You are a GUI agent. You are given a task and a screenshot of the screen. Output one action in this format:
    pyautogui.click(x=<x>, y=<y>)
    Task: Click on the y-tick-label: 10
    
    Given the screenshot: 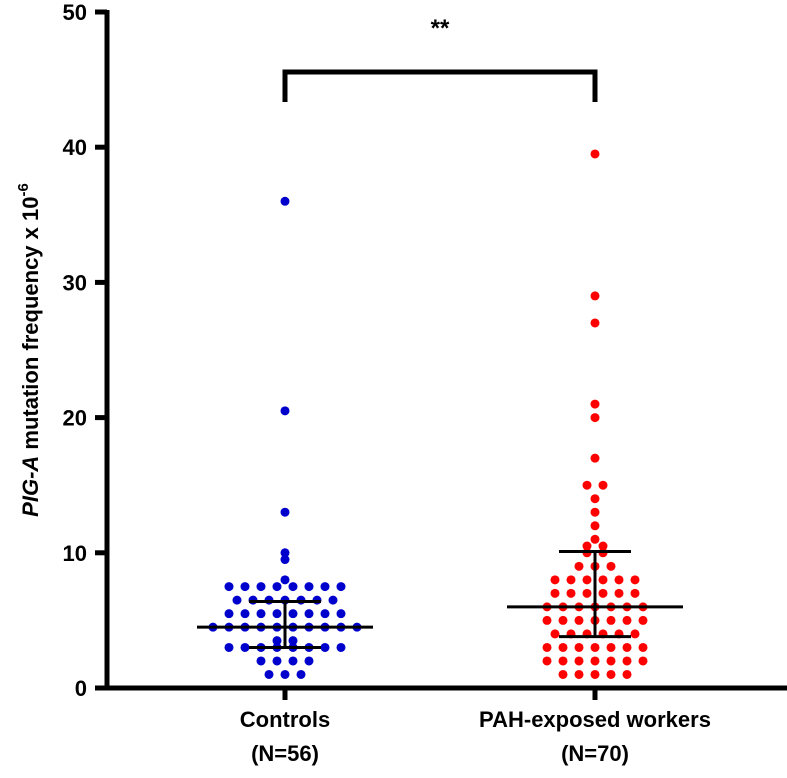 What is the action you would take?
    pyautogui.click(x=75, y=553)
    